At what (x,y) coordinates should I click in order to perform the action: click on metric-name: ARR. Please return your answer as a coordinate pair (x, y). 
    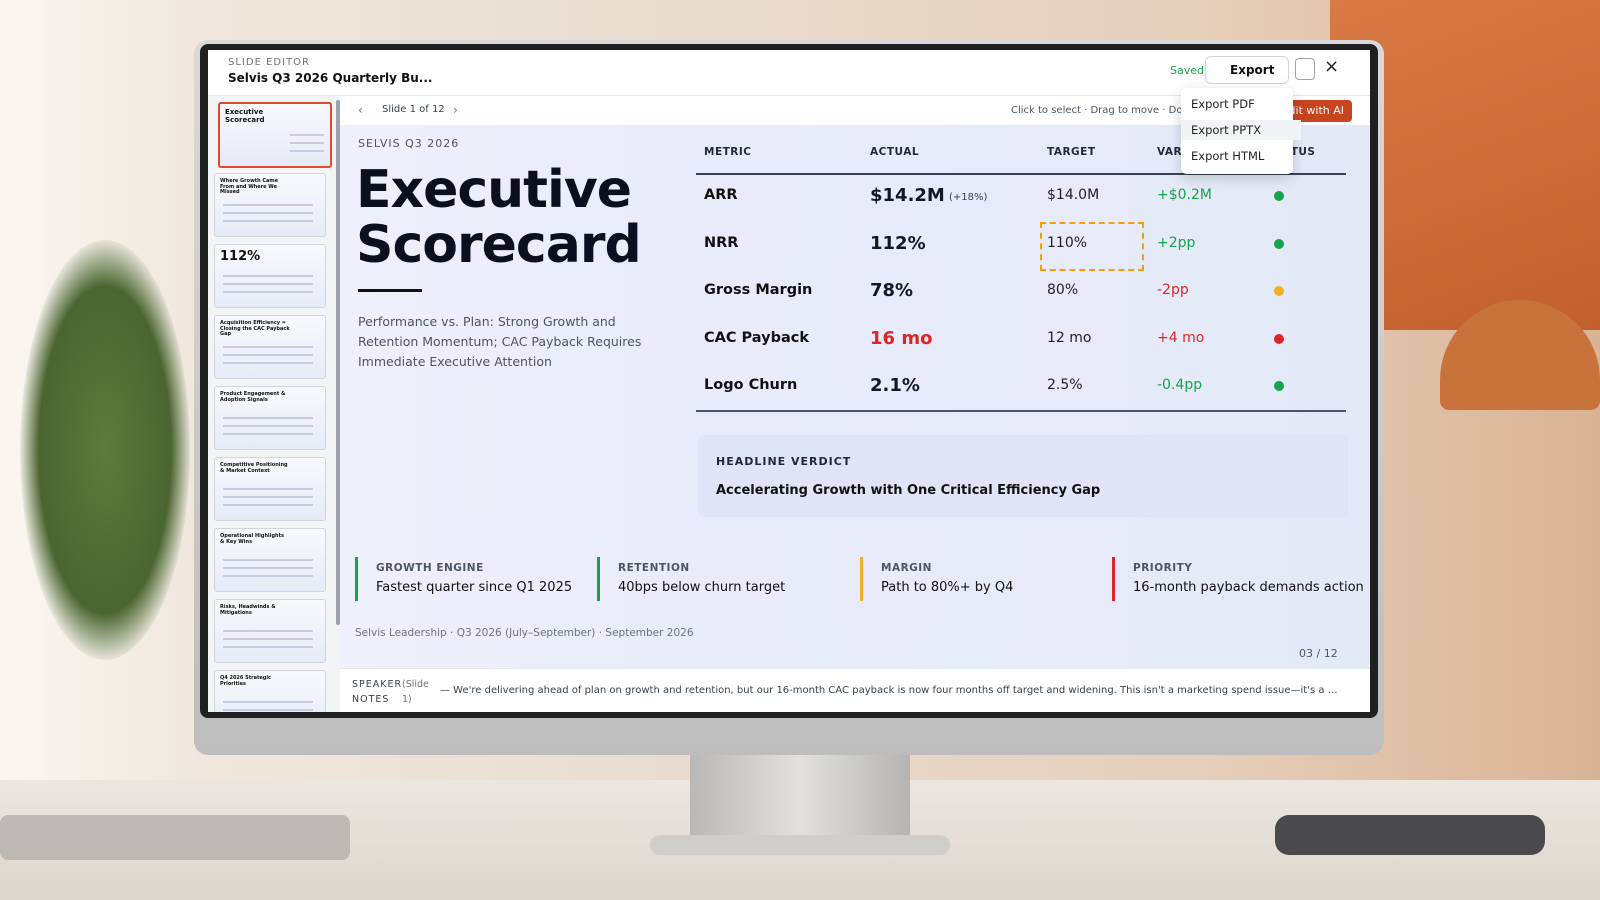
    Looking at the image, I should click on (721, 195).